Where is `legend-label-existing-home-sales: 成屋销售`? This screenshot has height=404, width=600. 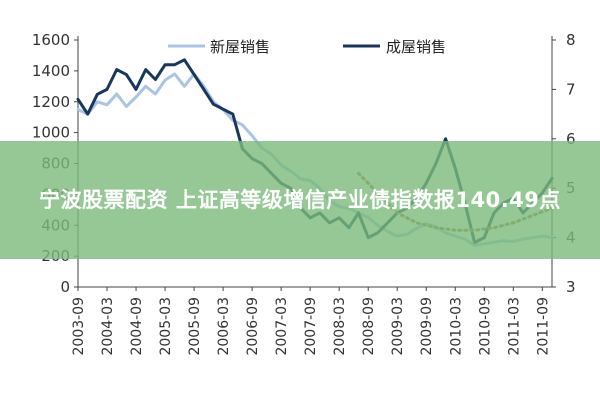
legend-label-existing-home-sales: 成屋销售 is located at coordinates (416, 47).